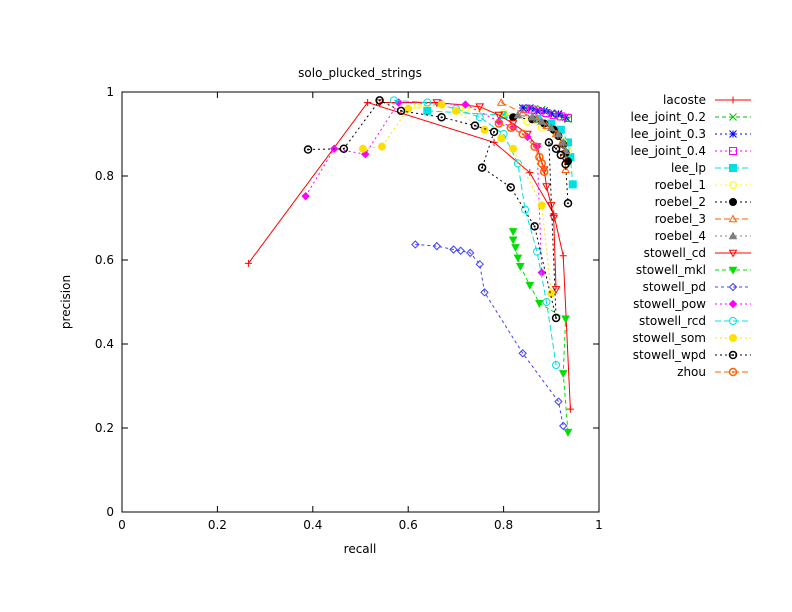 This screenshot has height=612, width=792. I want to click on series-stowell_som, so click(457, 199).